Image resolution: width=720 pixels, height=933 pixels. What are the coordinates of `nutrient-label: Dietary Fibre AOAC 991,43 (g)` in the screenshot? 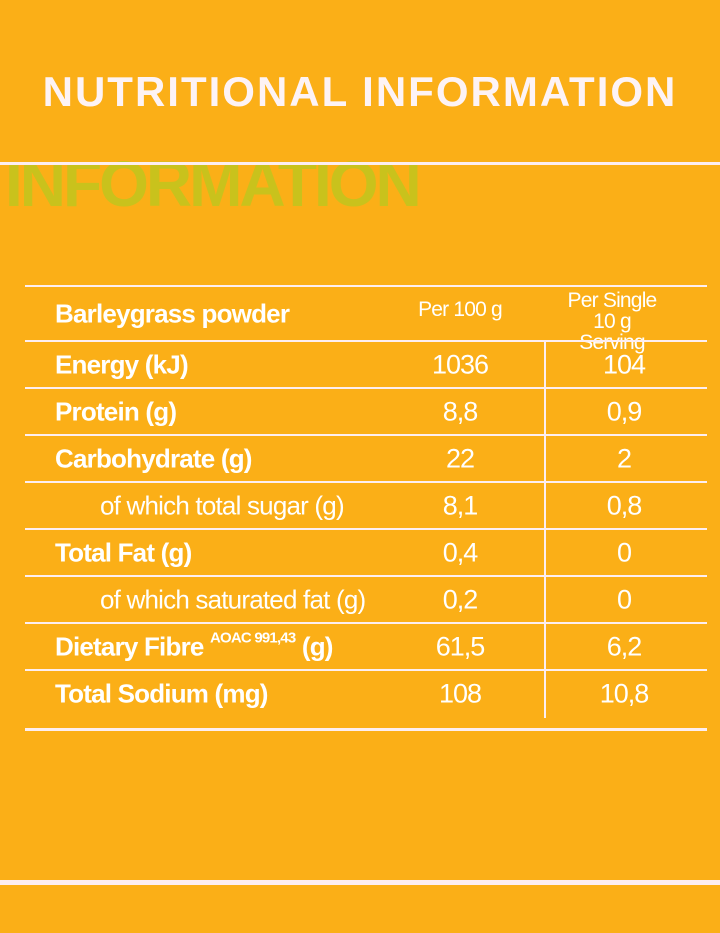 It's located at (194, 645).